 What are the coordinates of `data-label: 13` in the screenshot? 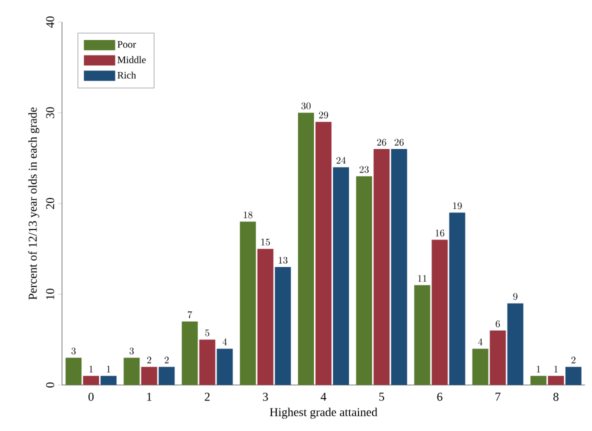 It's located at (283, 260).